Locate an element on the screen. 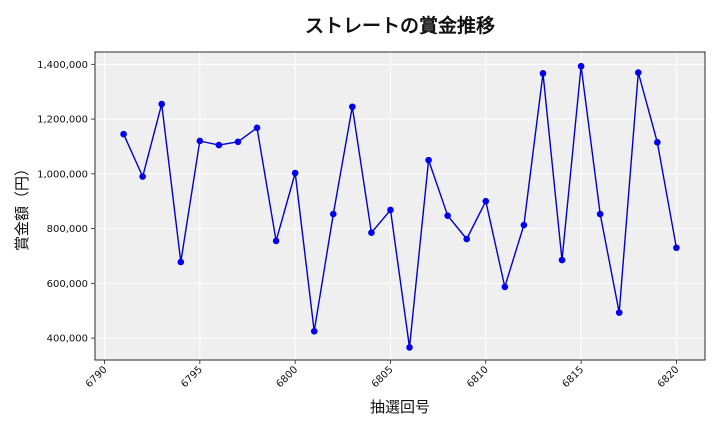 The image size is (720, 432). y-tick-label: 1,000,000 is located at coordinates (62, 174).